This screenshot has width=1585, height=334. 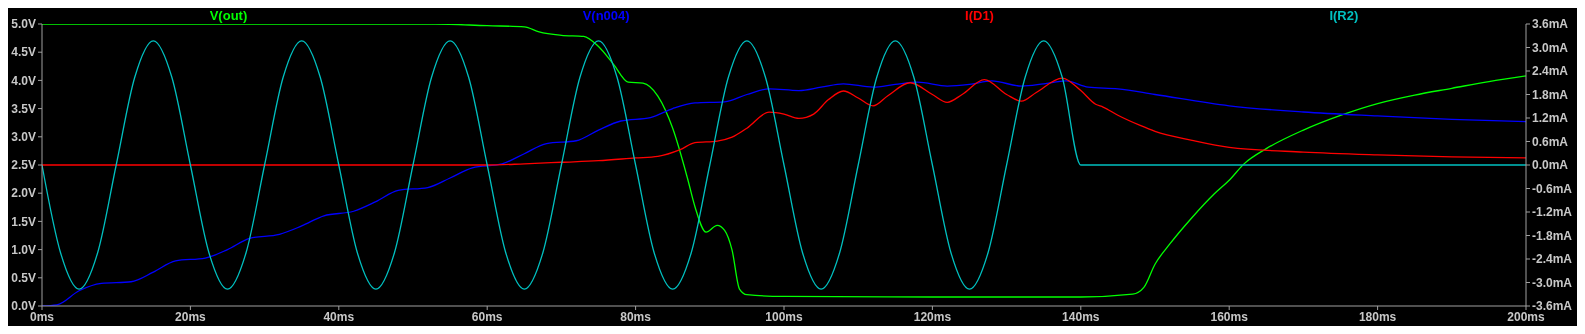 I want to click on y2-tick-label: -1.2mA, so click(x=1552, y=212).